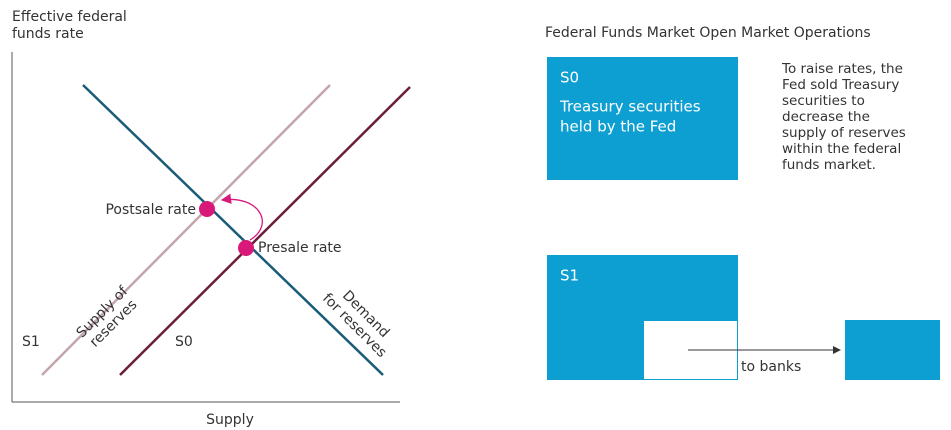 This screenshot has height=430, width=951. I want to click on s0-label: S0, so click(184, 342).